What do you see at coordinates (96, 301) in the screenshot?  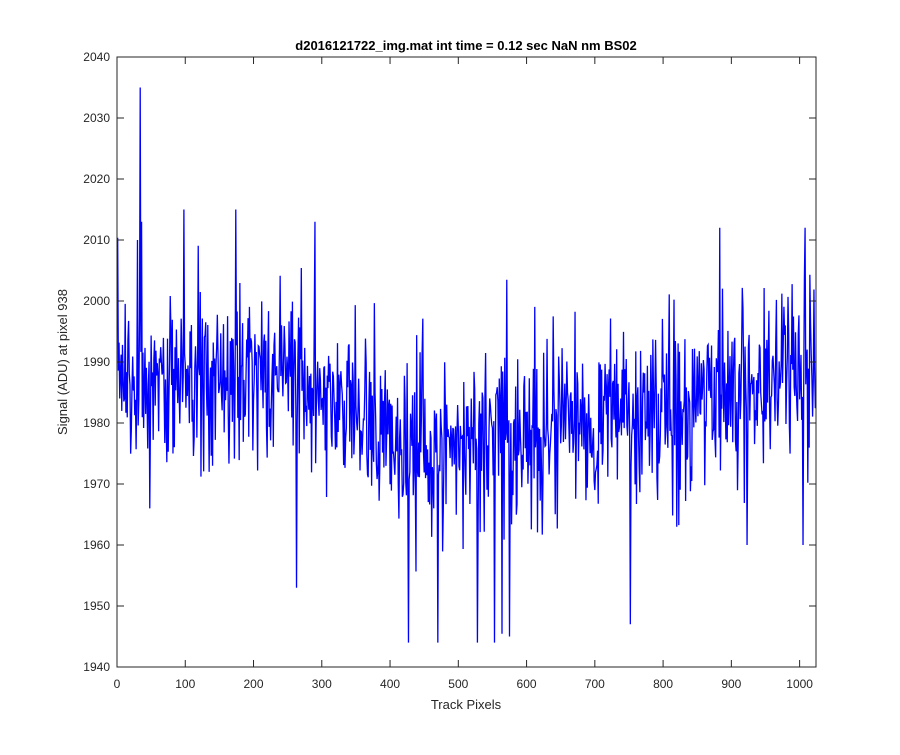 I see `y-tick-label: 2000` at bounding box center [96, 301].